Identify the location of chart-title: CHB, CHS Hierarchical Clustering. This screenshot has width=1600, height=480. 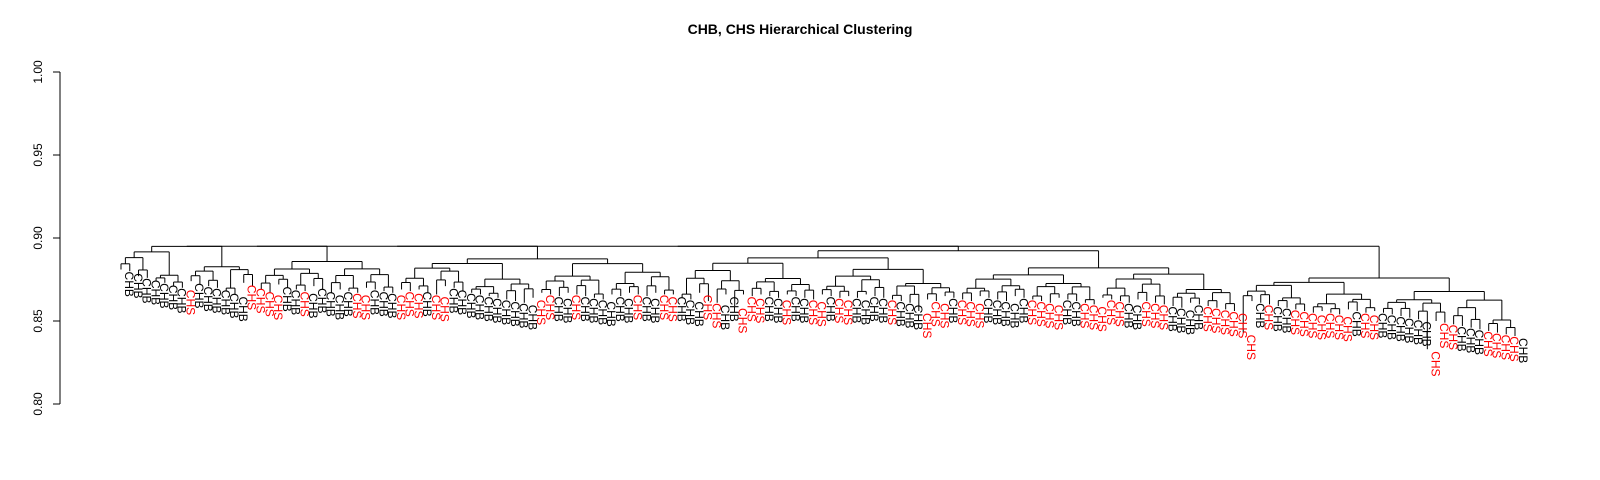
(800, 29).